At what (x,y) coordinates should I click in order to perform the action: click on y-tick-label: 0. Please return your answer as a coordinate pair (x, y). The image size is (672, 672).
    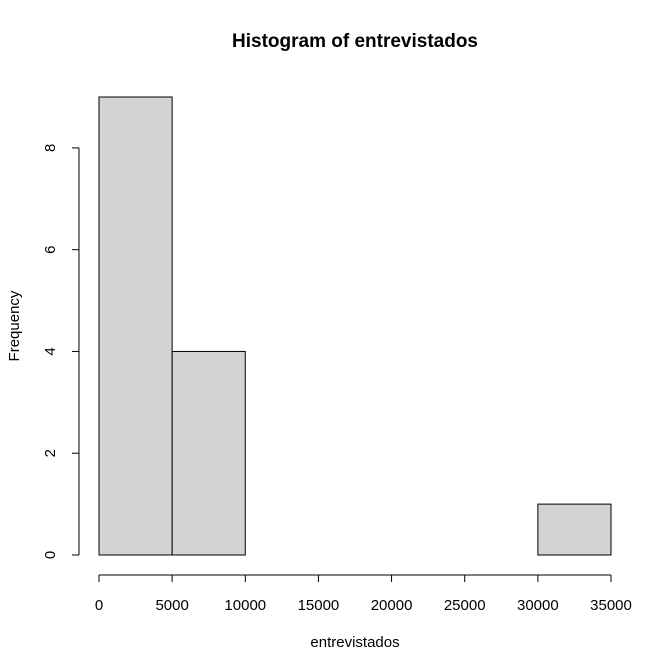
    Looking at the image, I should click on (50, 555).